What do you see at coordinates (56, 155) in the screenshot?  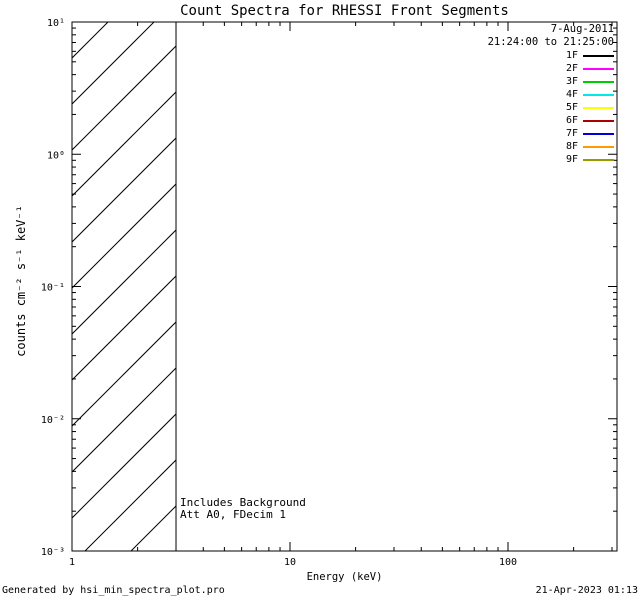 I see `y-tick-label: 10⁰` at bounding box center [56, 155].